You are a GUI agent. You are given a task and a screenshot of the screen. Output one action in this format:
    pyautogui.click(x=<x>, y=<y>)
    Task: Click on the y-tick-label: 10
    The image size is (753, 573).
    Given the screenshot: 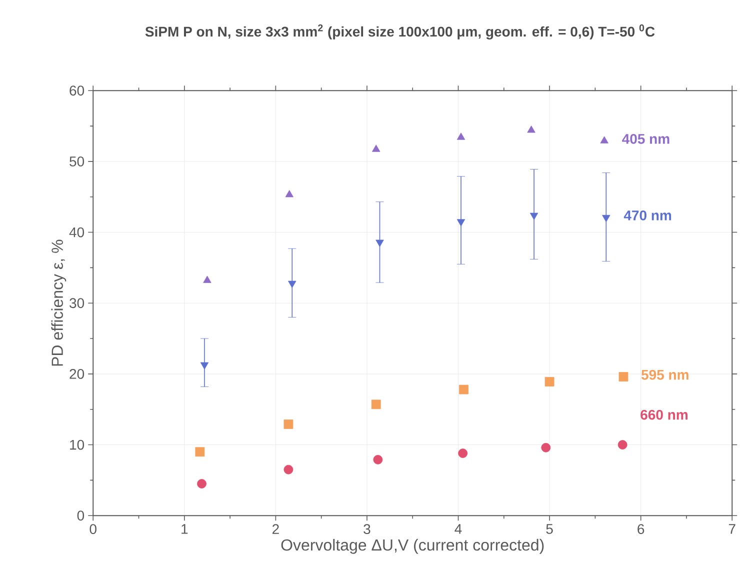 What is the action you would take?
    pyautogui.click(x=77, y=445)
    